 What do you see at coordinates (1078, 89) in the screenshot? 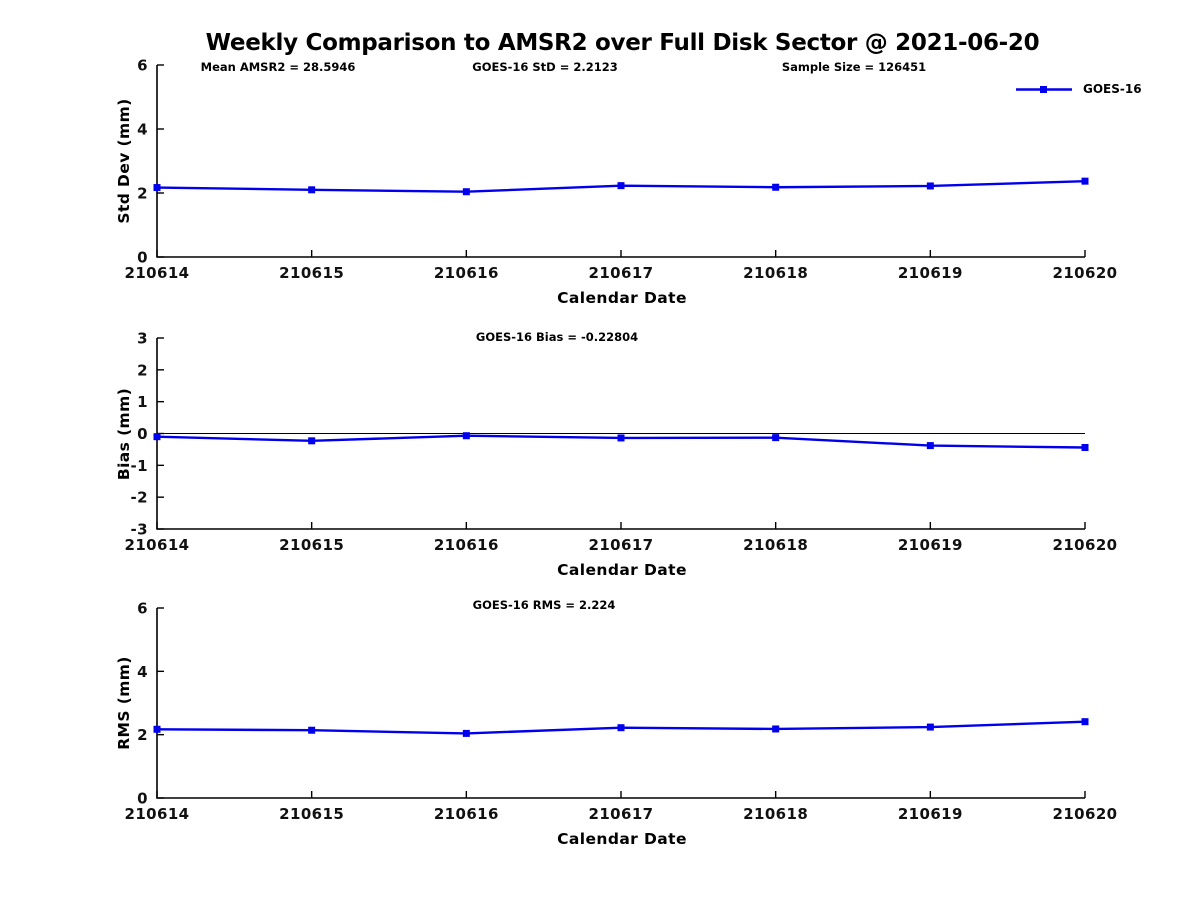
I see `legend: GOES-16` at bounding box center [1078, 89].